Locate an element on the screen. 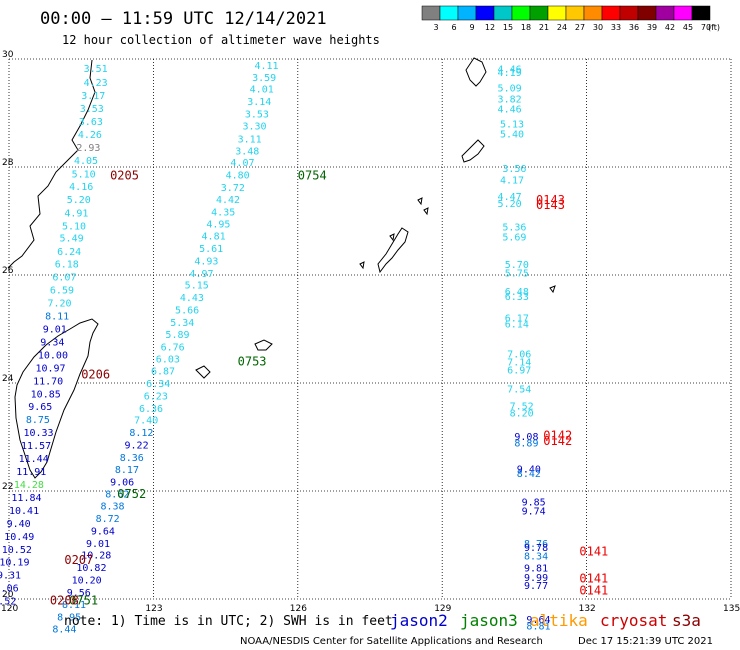 The height and width of the screenshot is (650, 740). amami-island is located at coordinates (473, 151).